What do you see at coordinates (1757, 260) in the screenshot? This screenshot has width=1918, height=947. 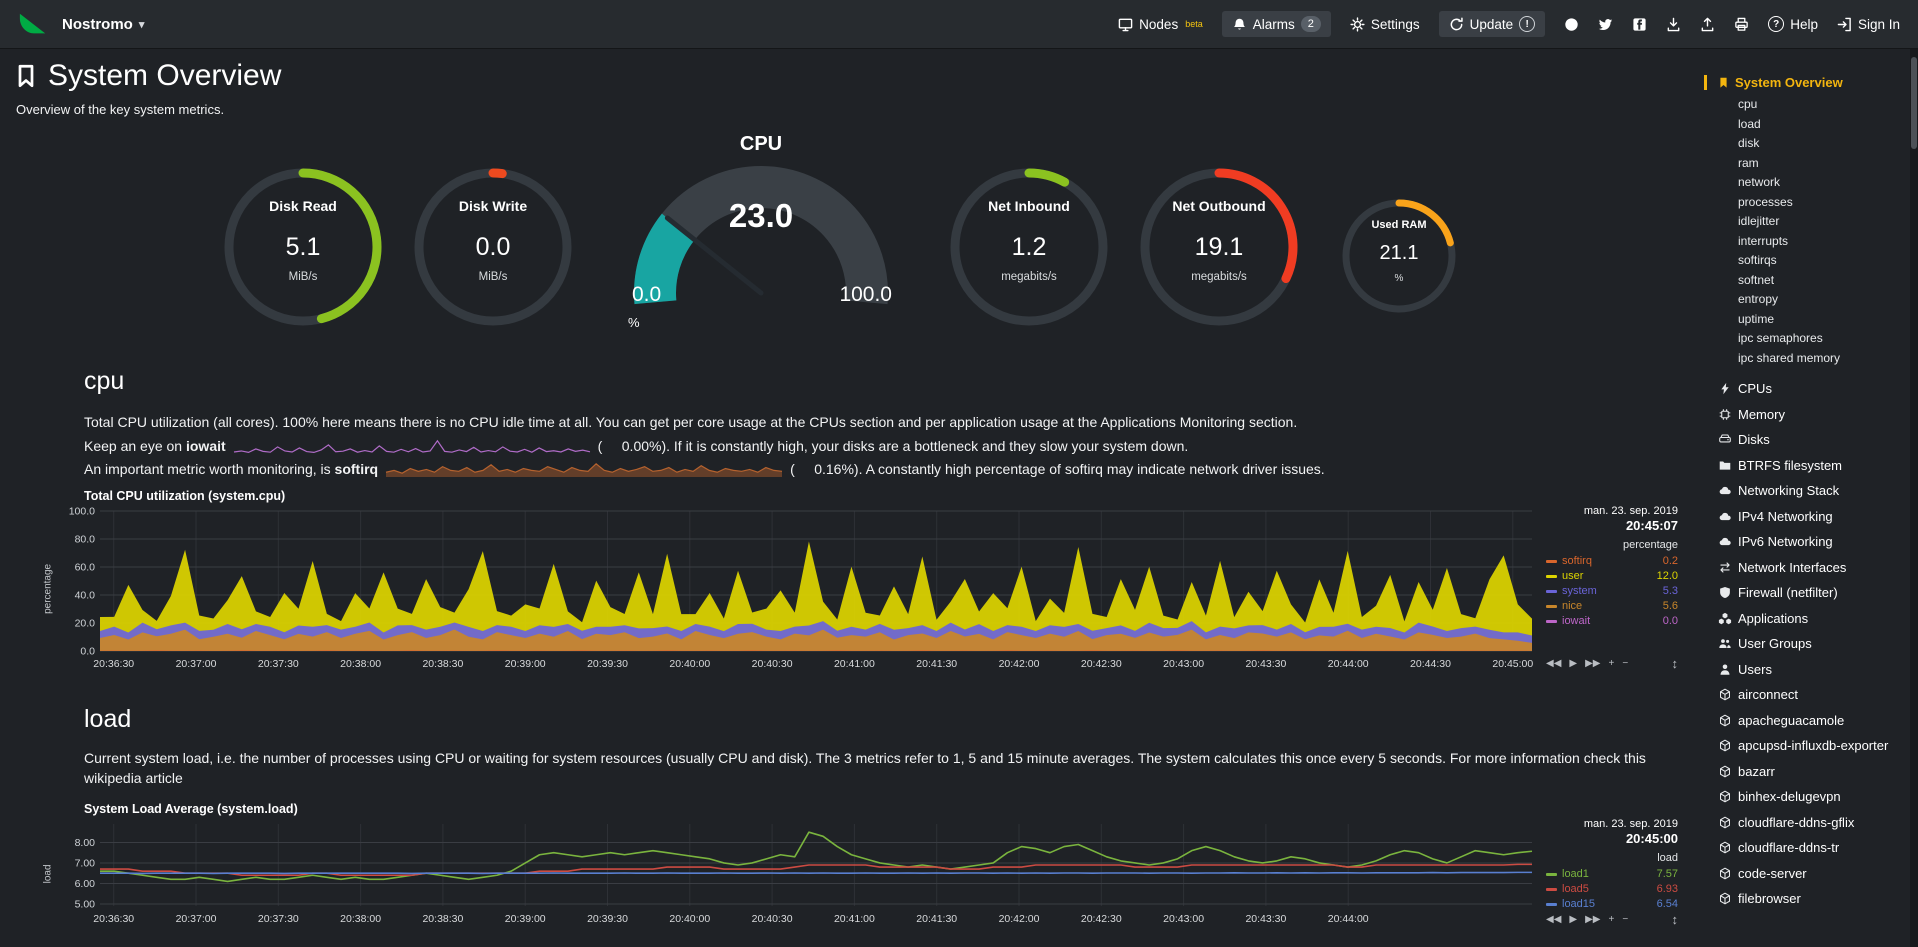 I see `sidebar-subitem-softirqs: softirqs` at bounding box center [1757, 260].